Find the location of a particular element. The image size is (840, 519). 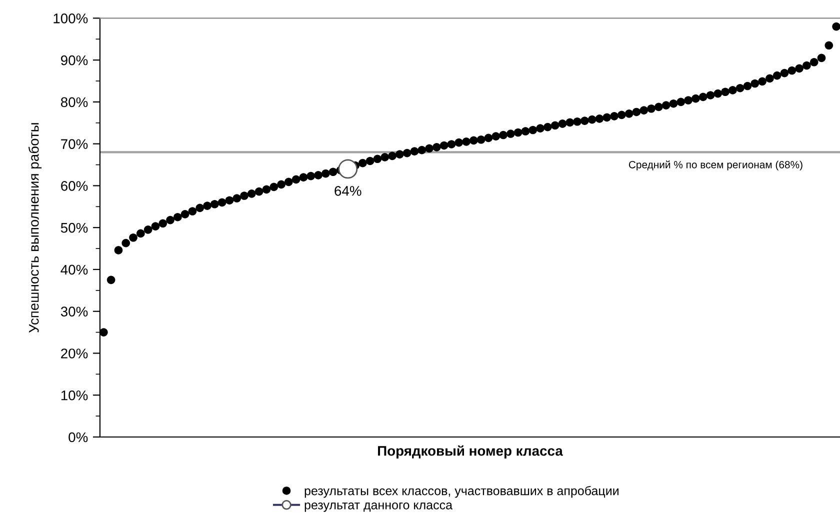

y-tick-label: 30% is located at coordinates (74, 311).